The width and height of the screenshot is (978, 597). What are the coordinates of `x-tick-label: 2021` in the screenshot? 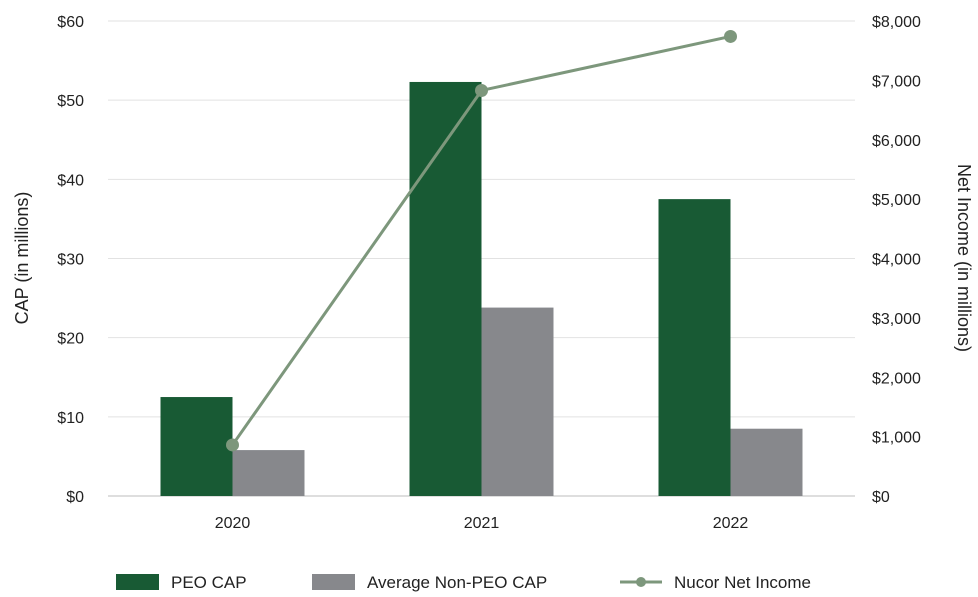 It's located at (482, 523).